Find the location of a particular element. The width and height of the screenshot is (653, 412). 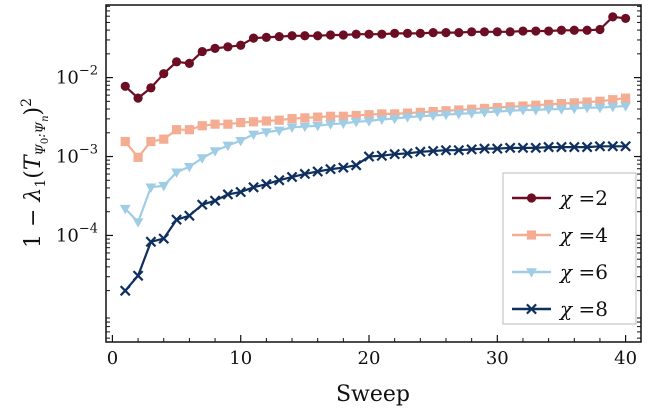

legend-item: χ =2 is located at coordinates (560, 198).